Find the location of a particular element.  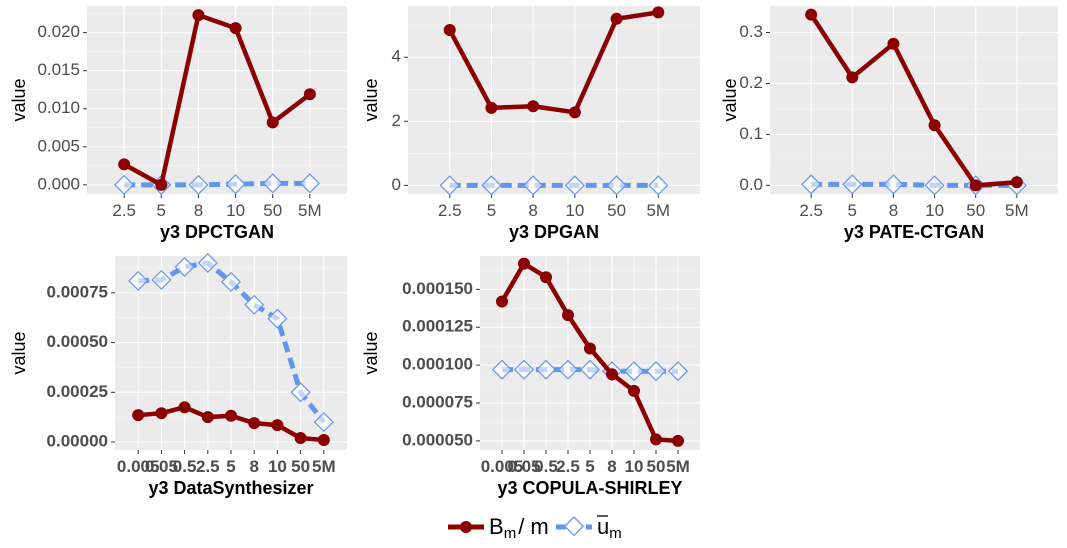

y-tick-label: 0 is located at coordinates (396, 184).